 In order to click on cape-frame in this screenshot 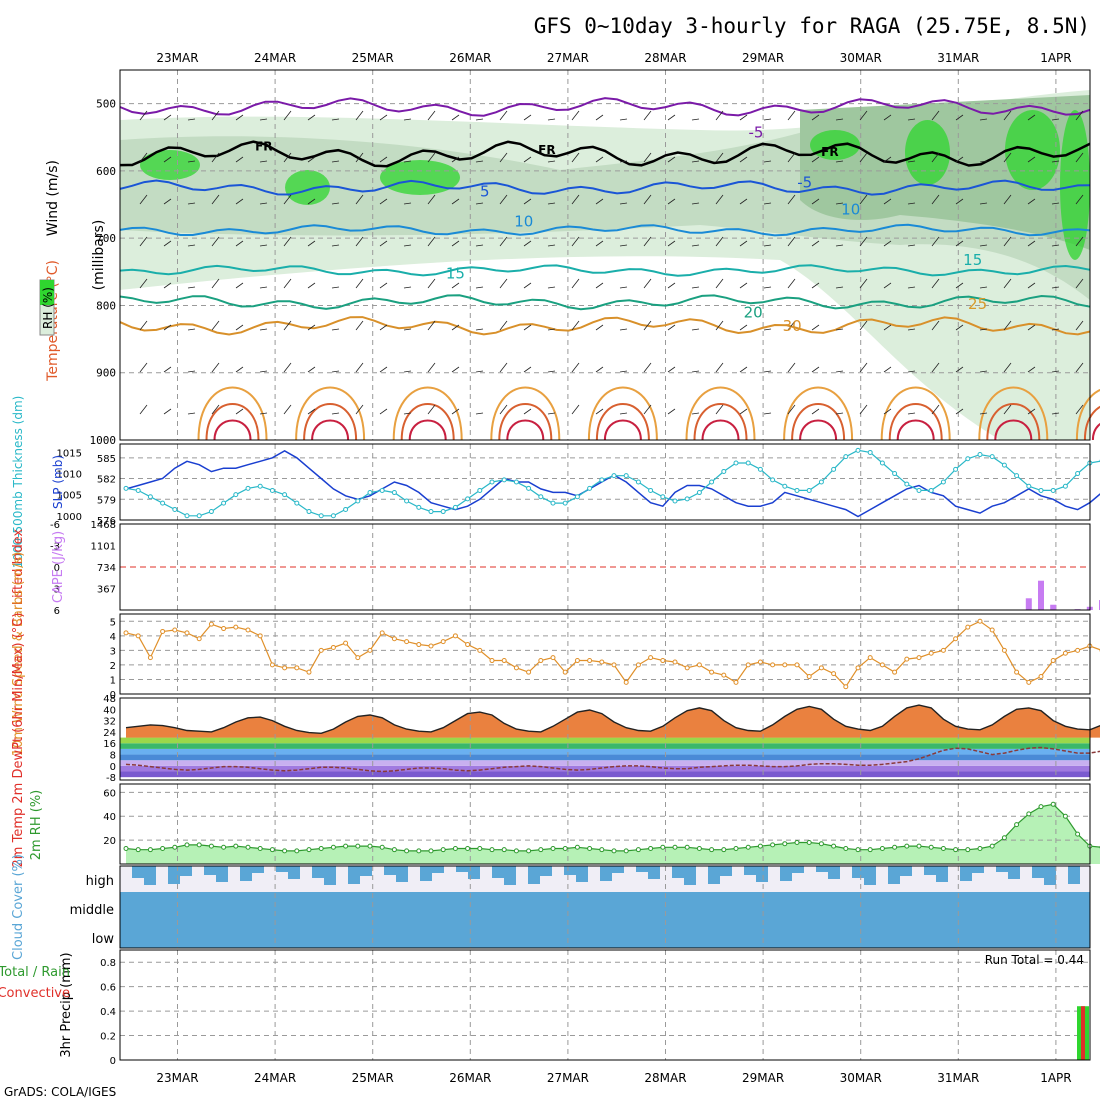, I will do `click(605, 567)`.